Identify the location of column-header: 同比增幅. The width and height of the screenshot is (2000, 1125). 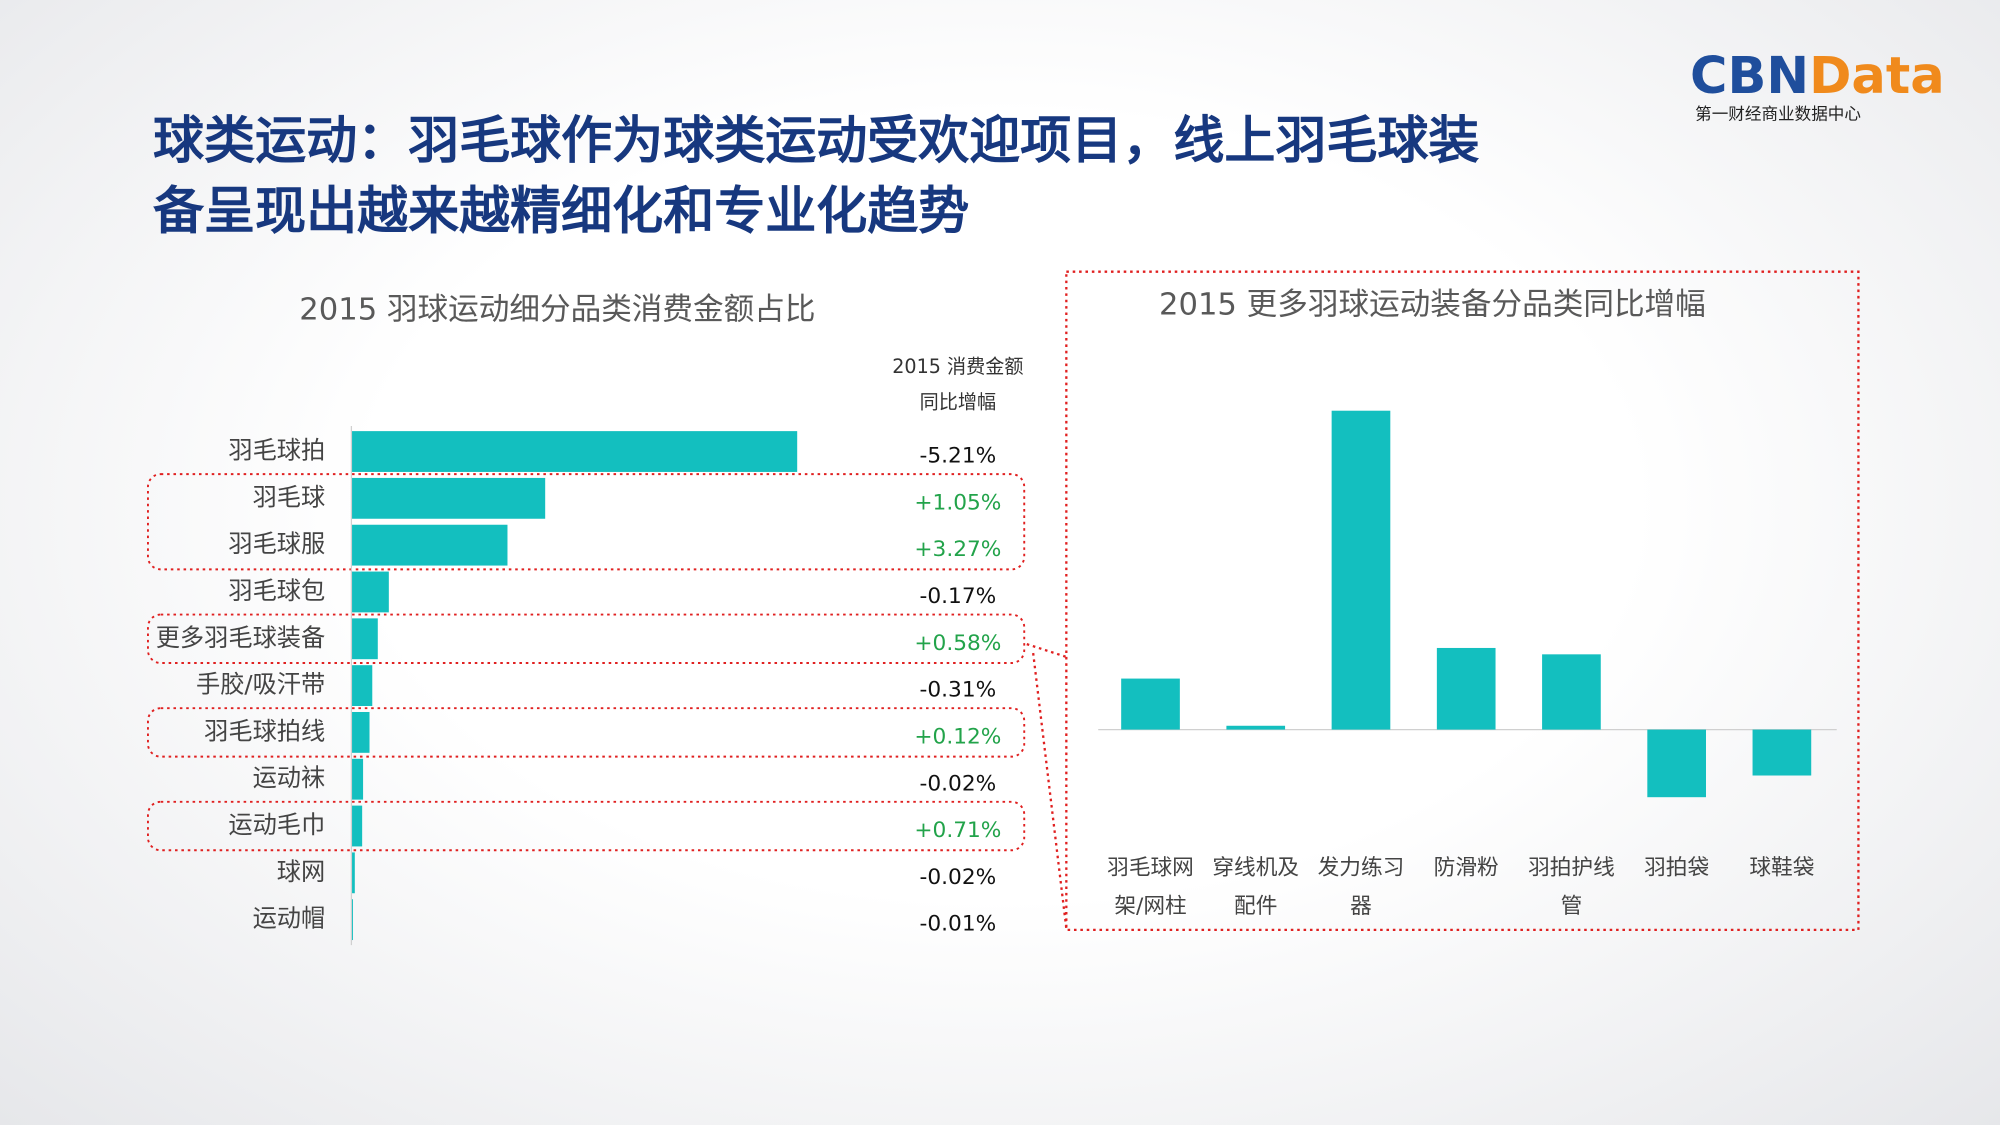
(958, 402).